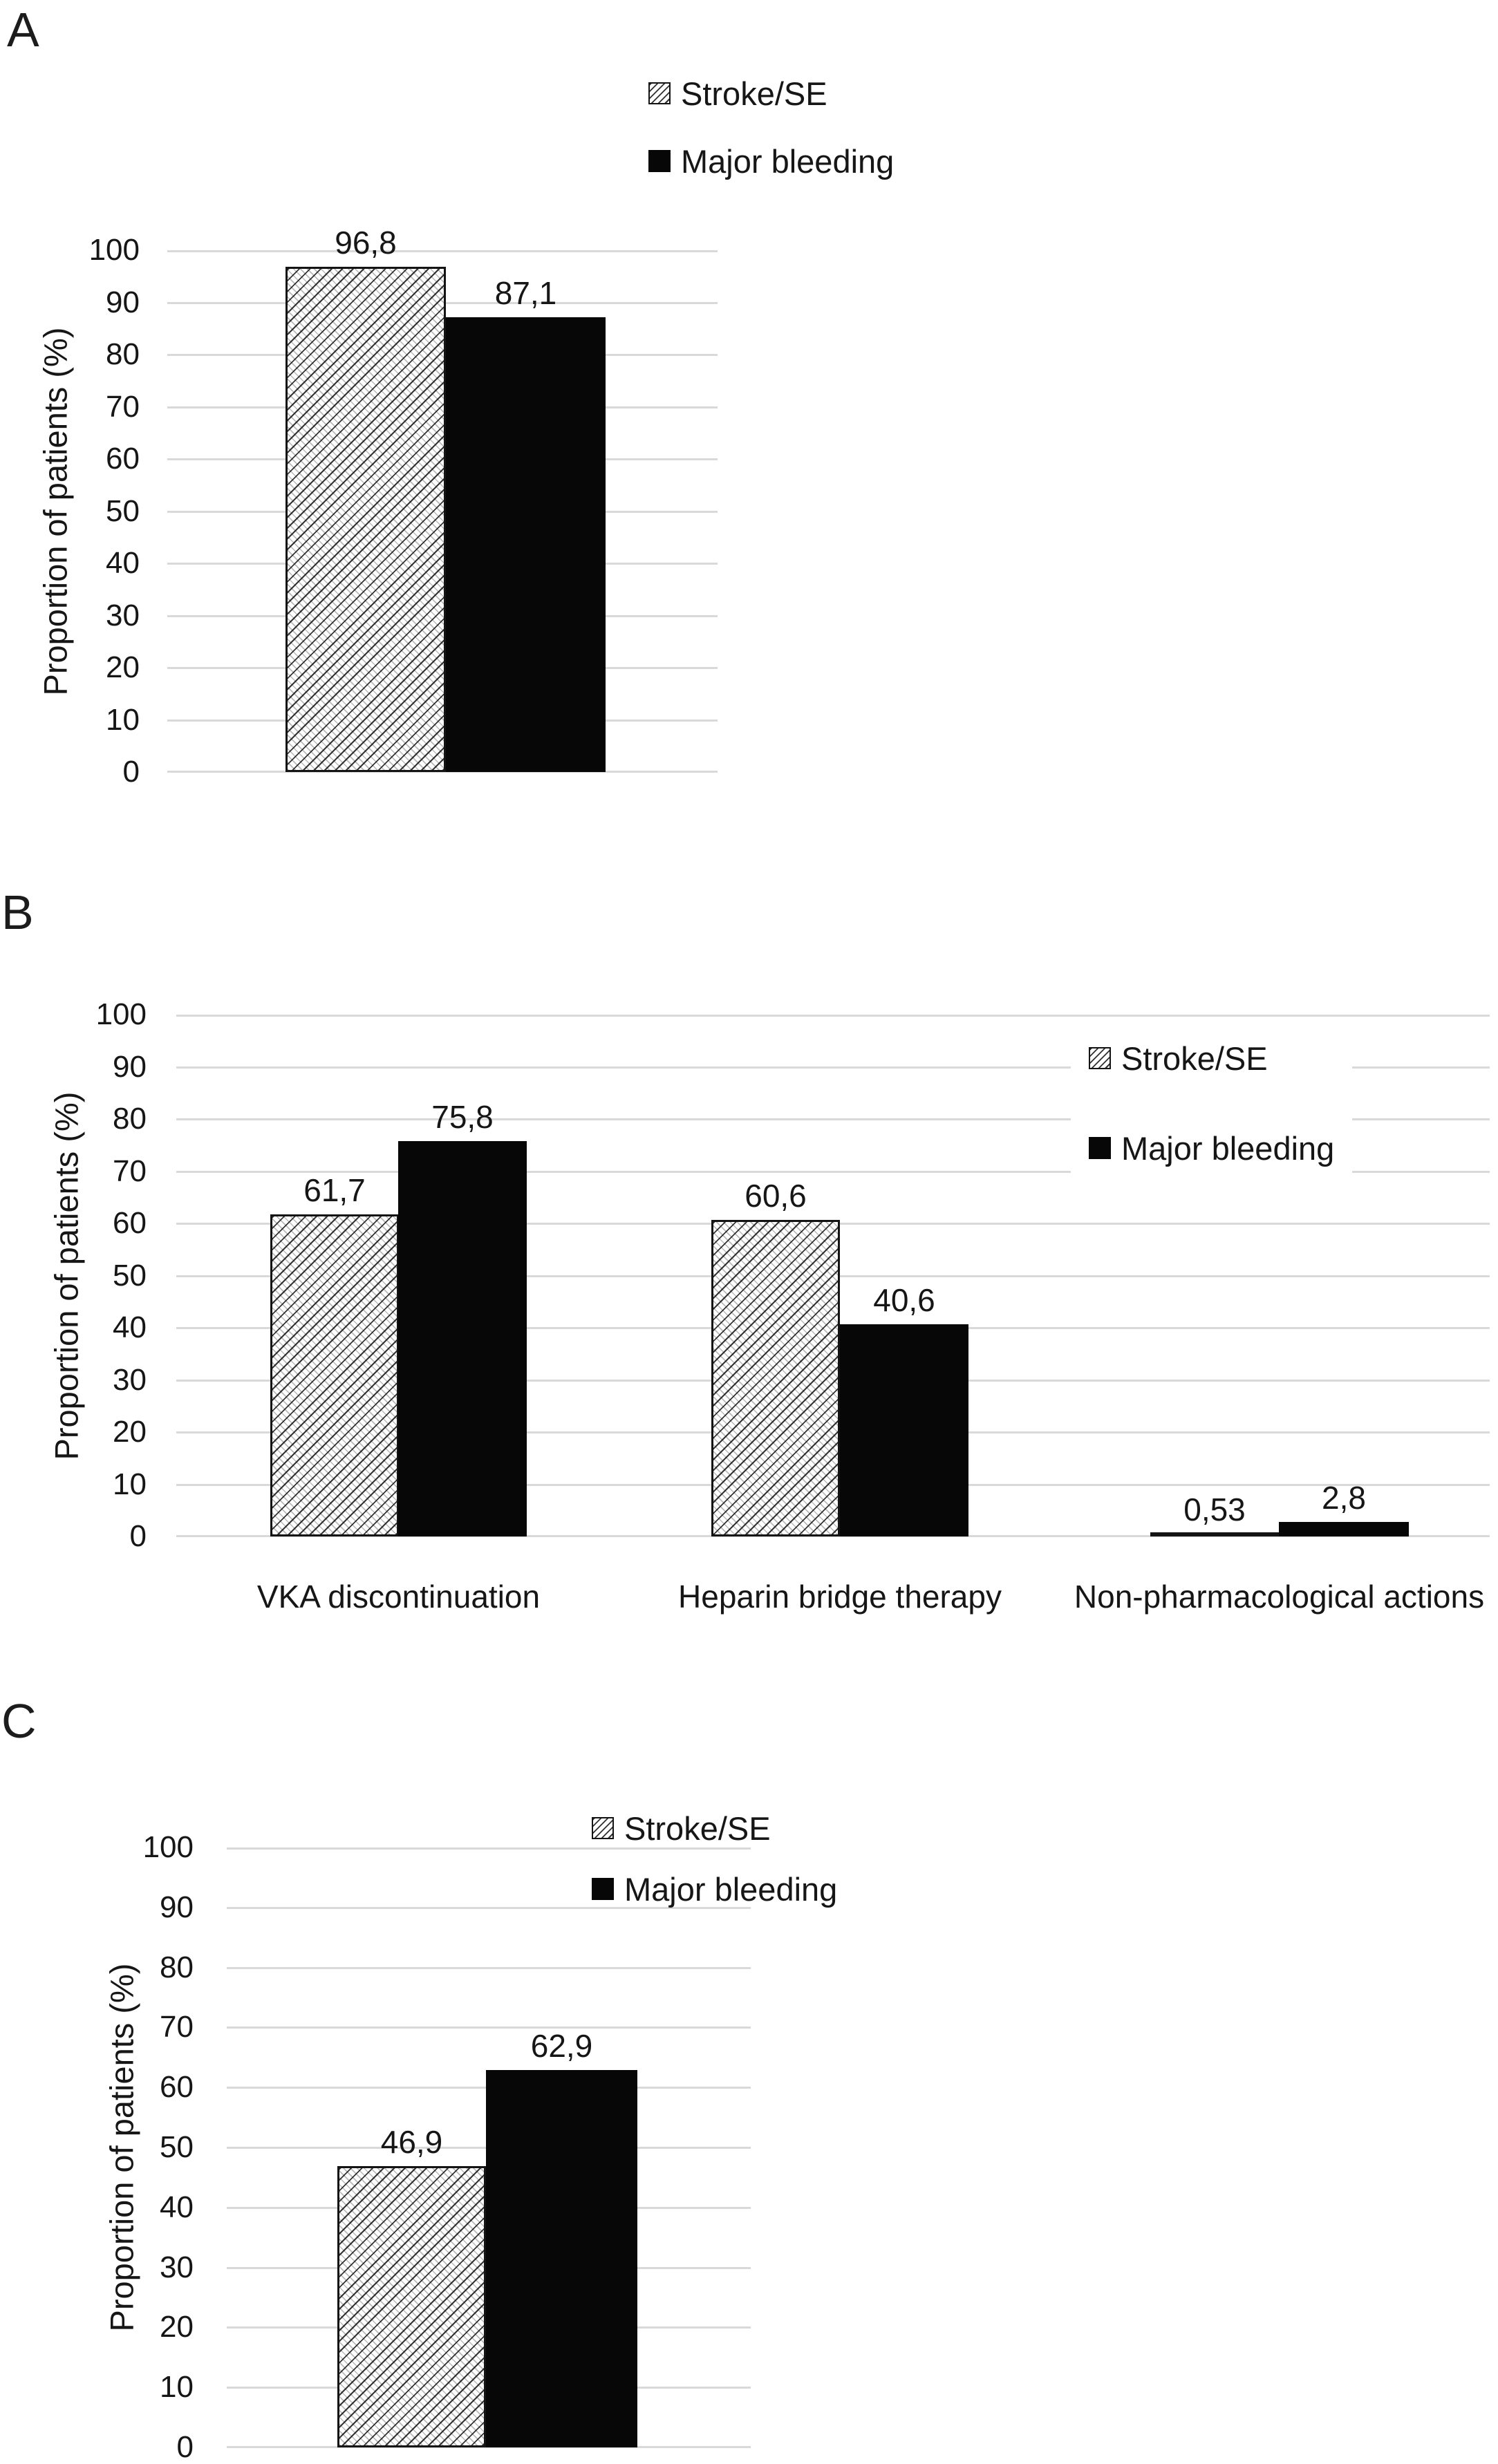 This screenshot has height=2464, width=1498. Describe the element at coordinates (1212, 1103) in the screenshot. I see `legend-panel-b: Stroke/SE Major bleeding` at that location.